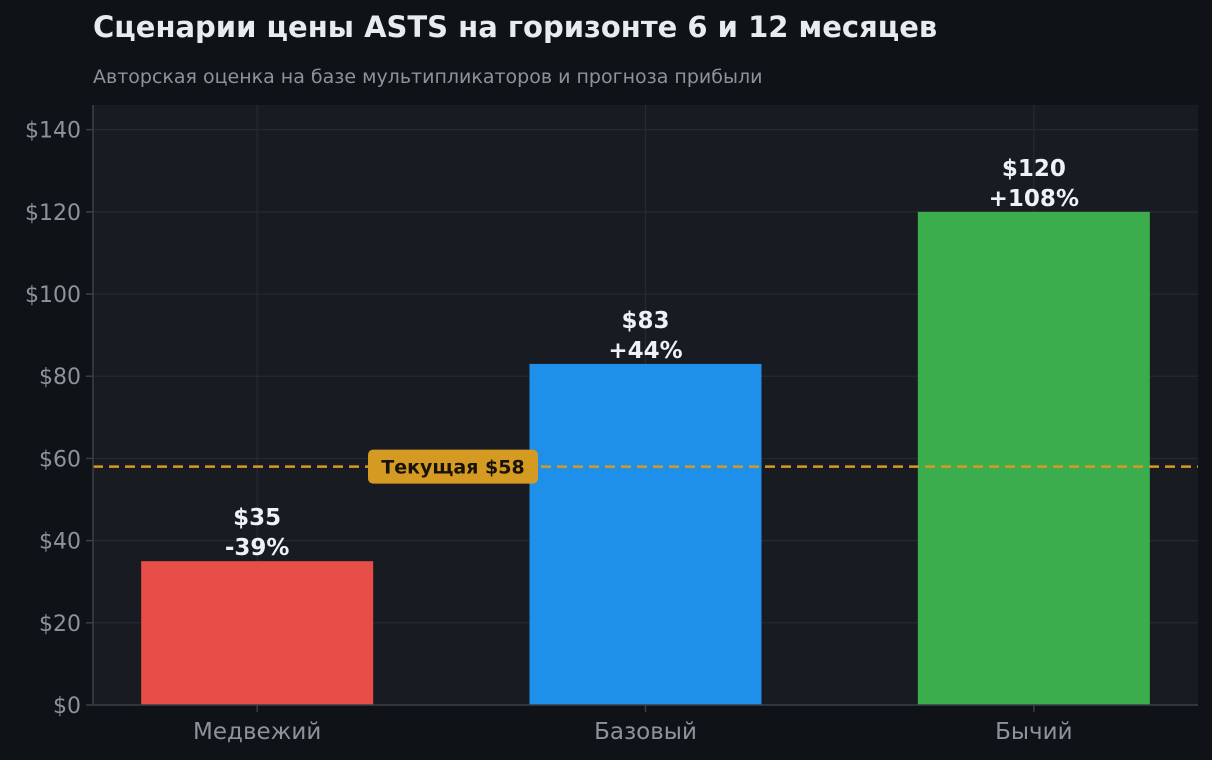 This screenshot has width=1212, height=760. What do you see at coordinates (53, 295) in the screenshot?
I see `y-tick-label: $100` at bounding box center [53, 295].